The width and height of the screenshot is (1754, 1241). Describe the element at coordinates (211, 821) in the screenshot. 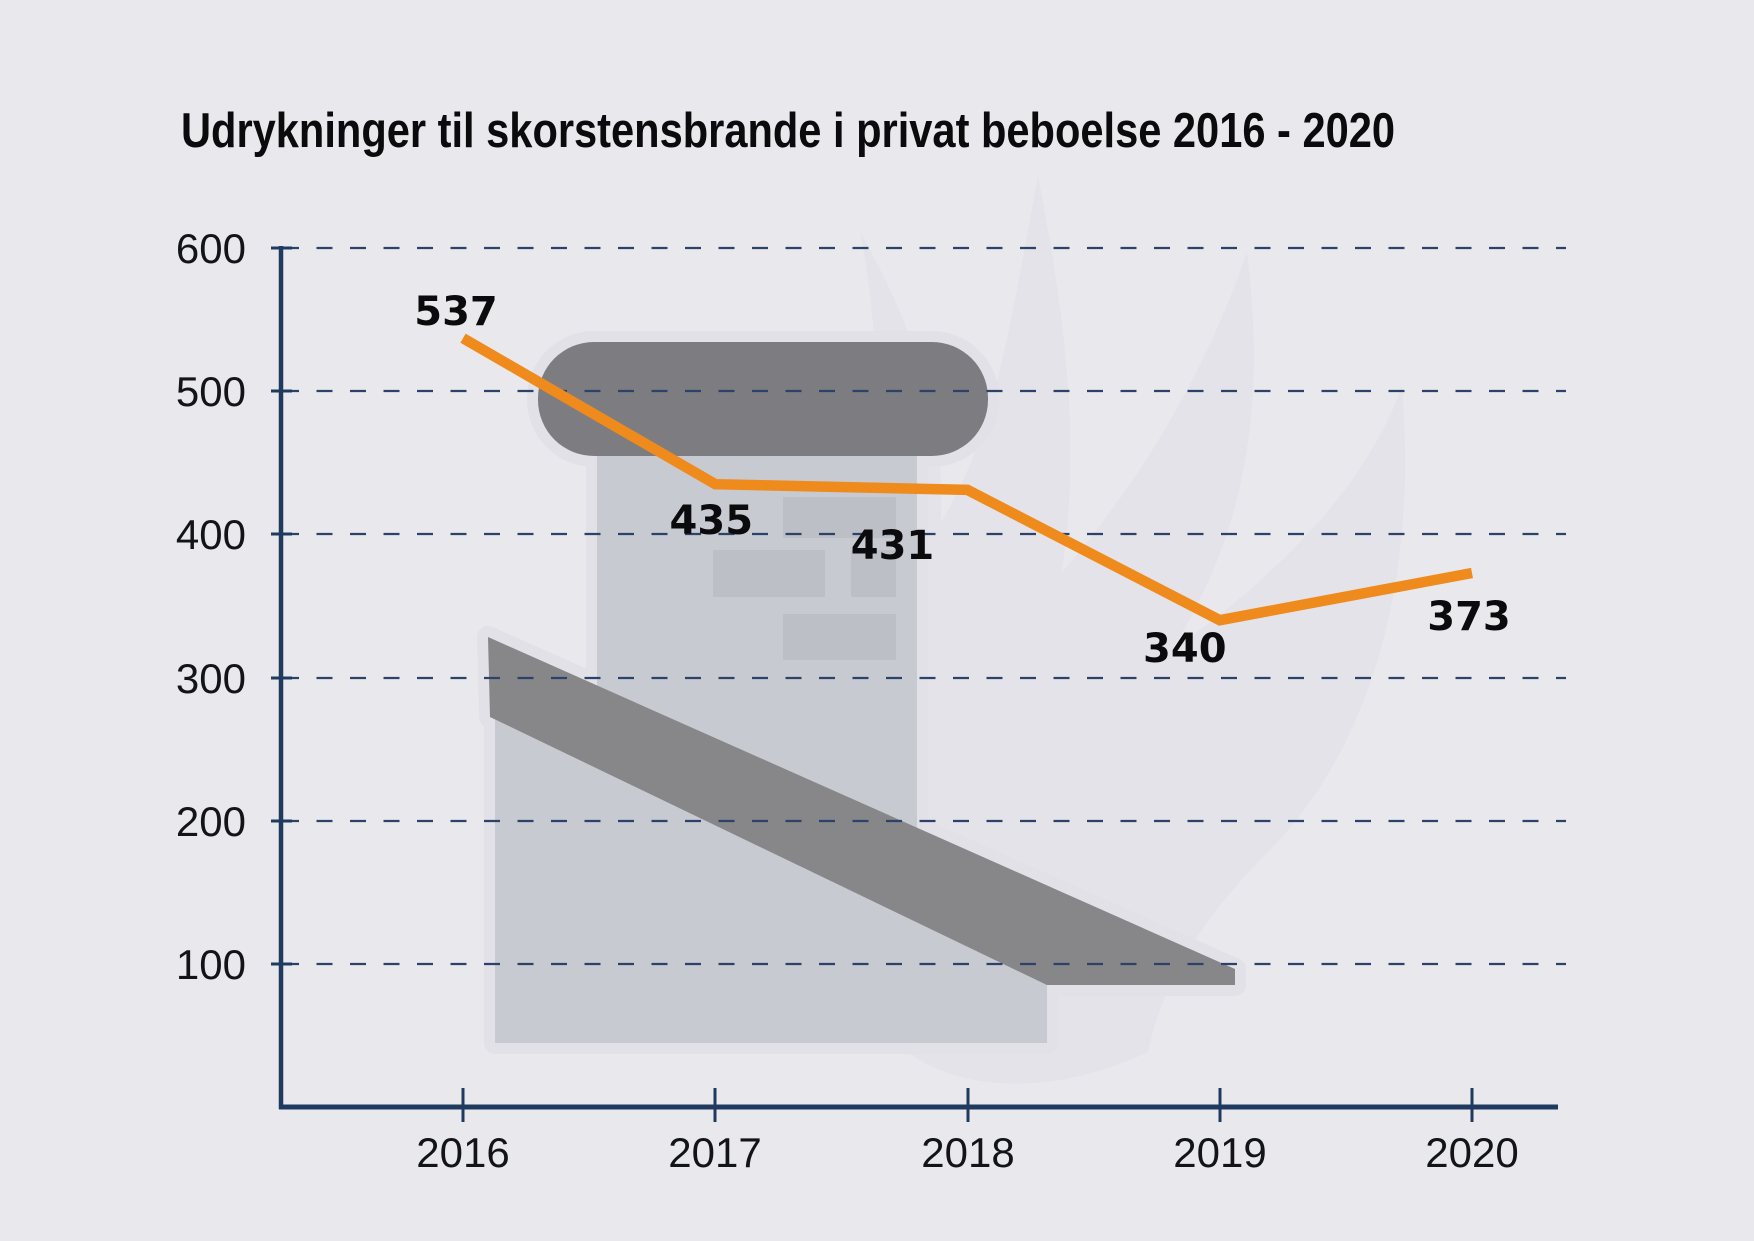

I see `y-tick-label: 200` at that location.